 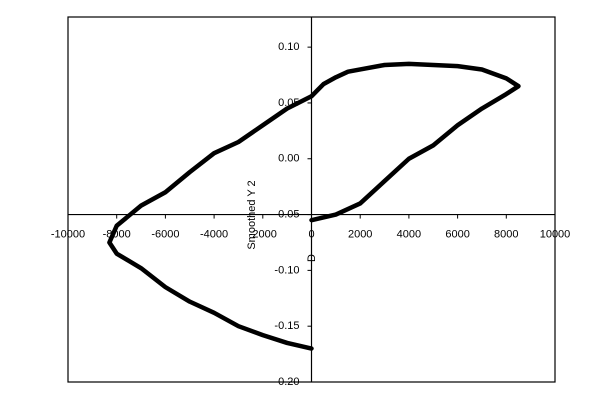 I want to click on x-tick-label: 10000, so click(x=555, y=234).